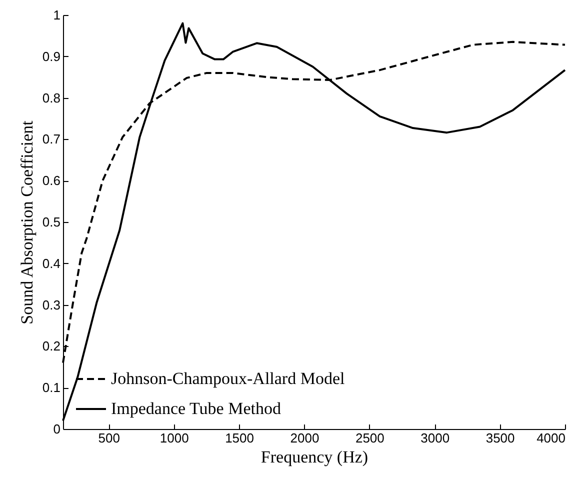 This screenshot has height=479, width=582. Describe the element at coordinates (551, 438) in the screenshot. I see `x-tick-label: 4000` at that location.